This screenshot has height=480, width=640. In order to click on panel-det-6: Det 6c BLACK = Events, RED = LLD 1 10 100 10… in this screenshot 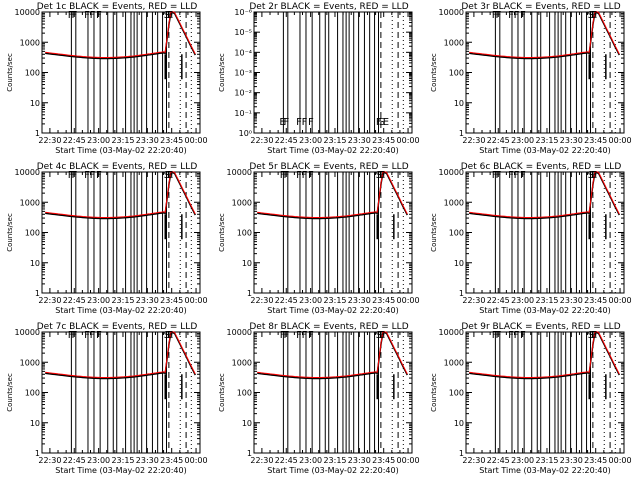, I will do `click(531, 238)`.